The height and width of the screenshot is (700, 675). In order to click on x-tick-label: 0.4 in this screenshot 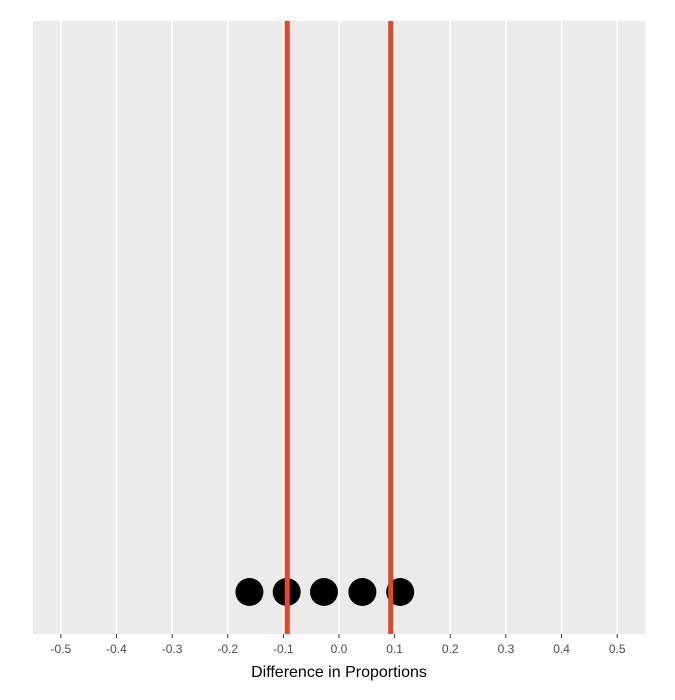, I will do `click(561, 649)`.